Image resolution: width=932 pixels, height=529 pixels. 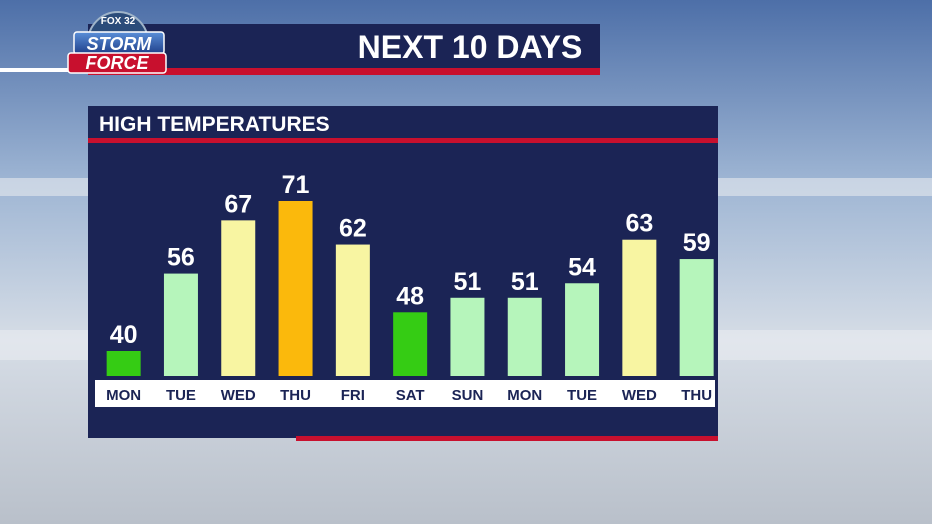 What do you see at coordinates (120, 44) in the screenshot?
I see `logo-line1: STORM` at bounding box center [120, 44].